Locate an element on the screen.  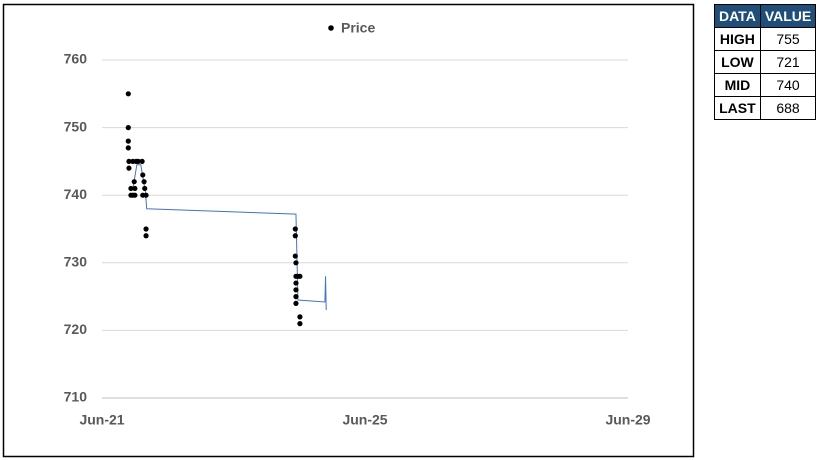
row-label: MID is located at coordinates (737, 85).